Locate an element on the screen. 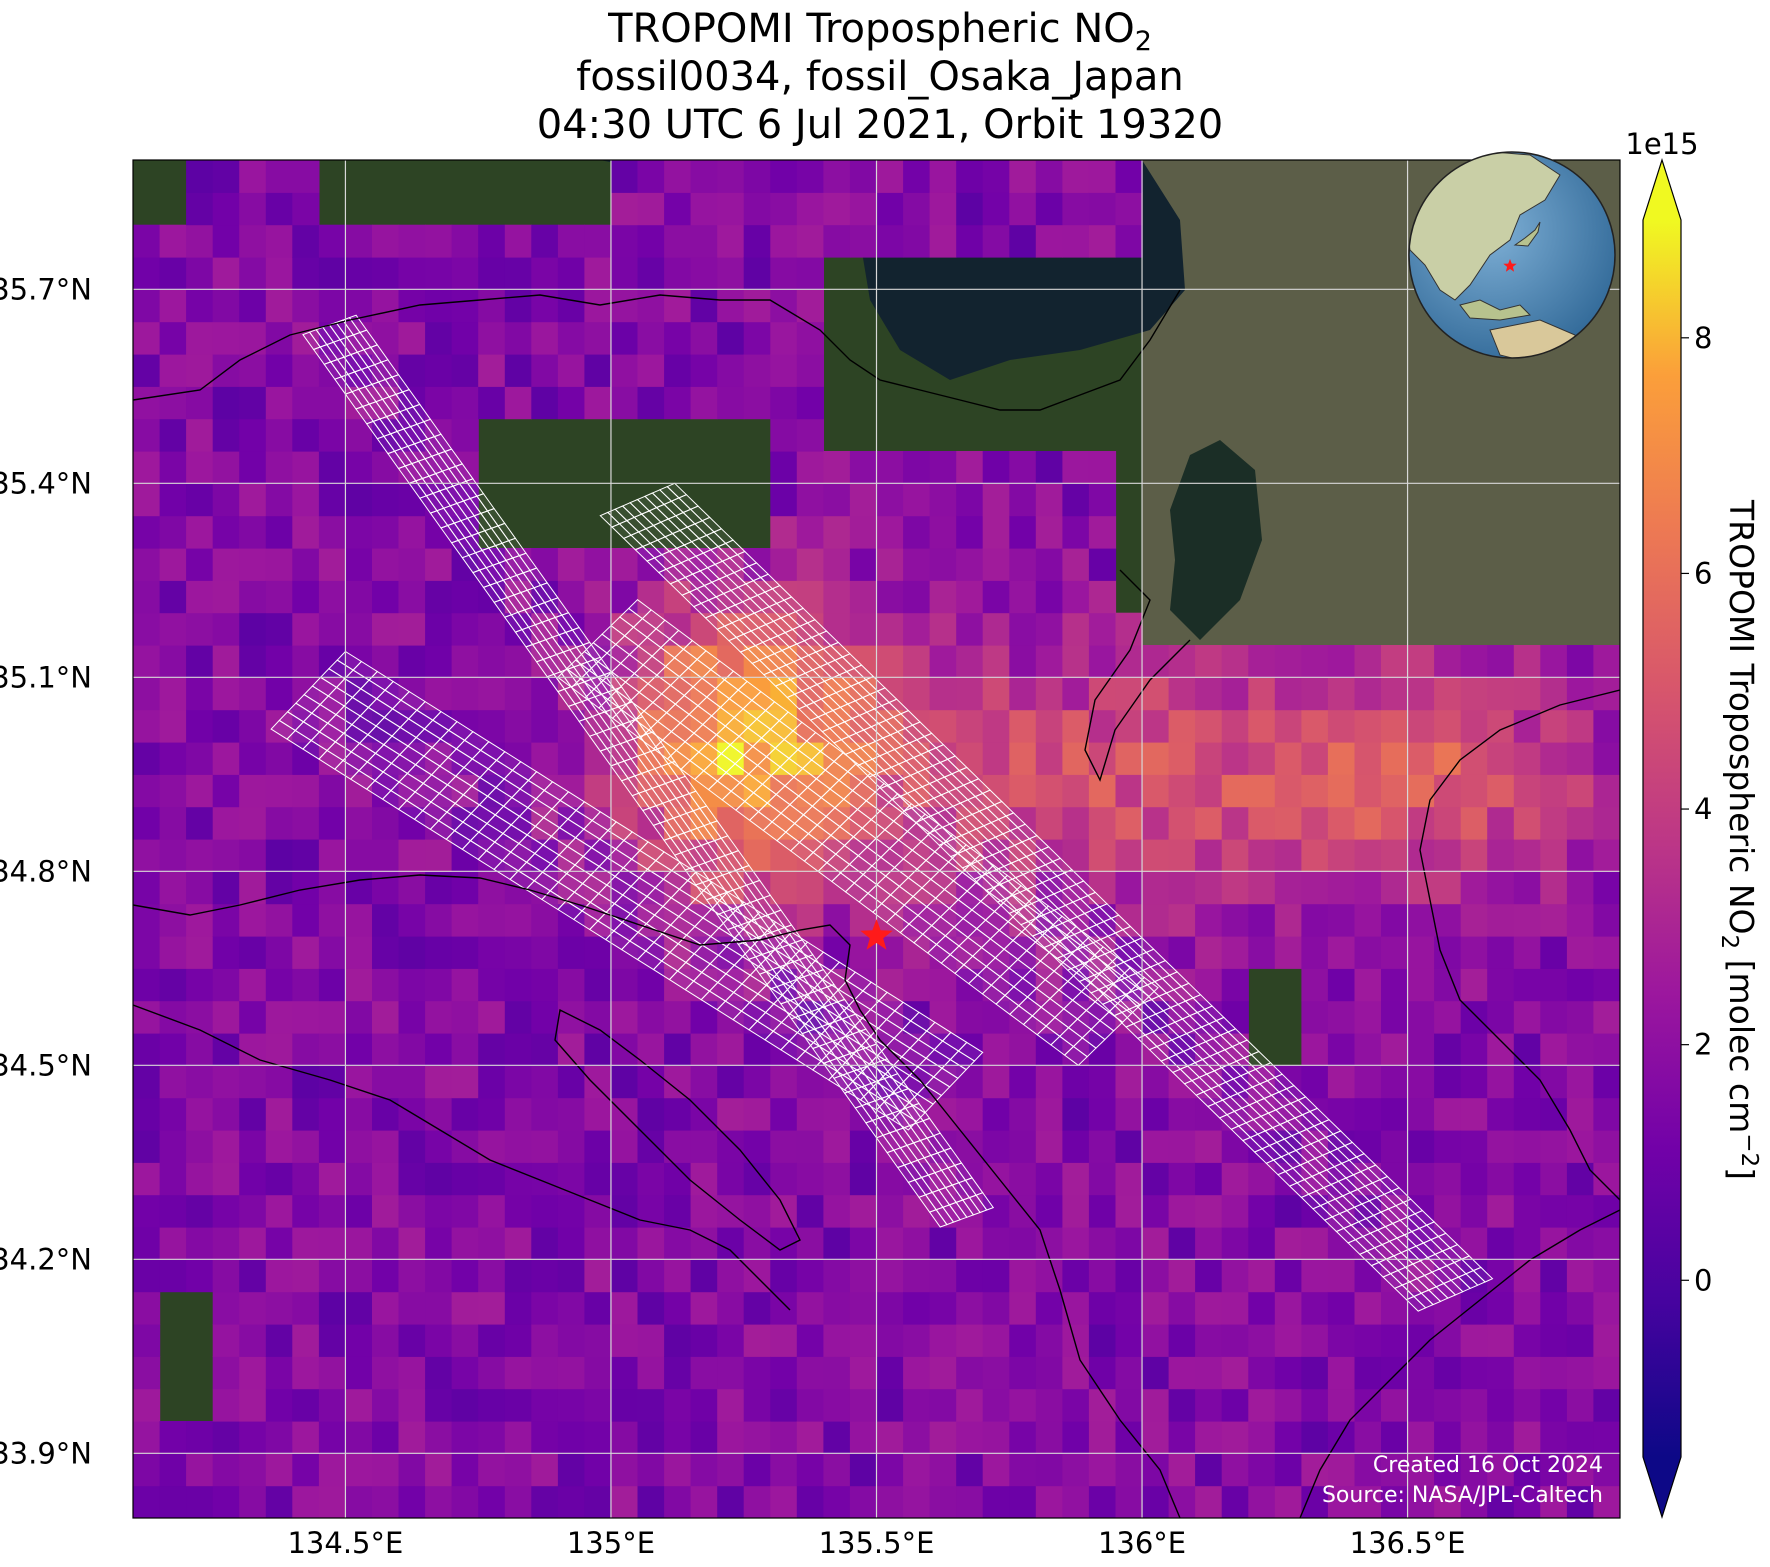 Image resolution: width=1770 pixels, height=1567 pixels. title-line-2: fossil0034, fossil_Osaka_Japan is located at coordinates (880, 77).